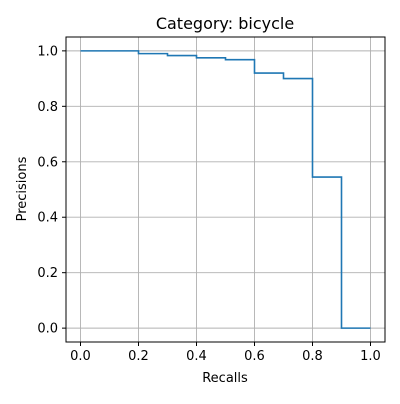 The width and height of the screenshot is (400, 404). Describe the element at coordinates (47, 51) in the screenshot. I see `y-tick-label: 1.0` at that location.